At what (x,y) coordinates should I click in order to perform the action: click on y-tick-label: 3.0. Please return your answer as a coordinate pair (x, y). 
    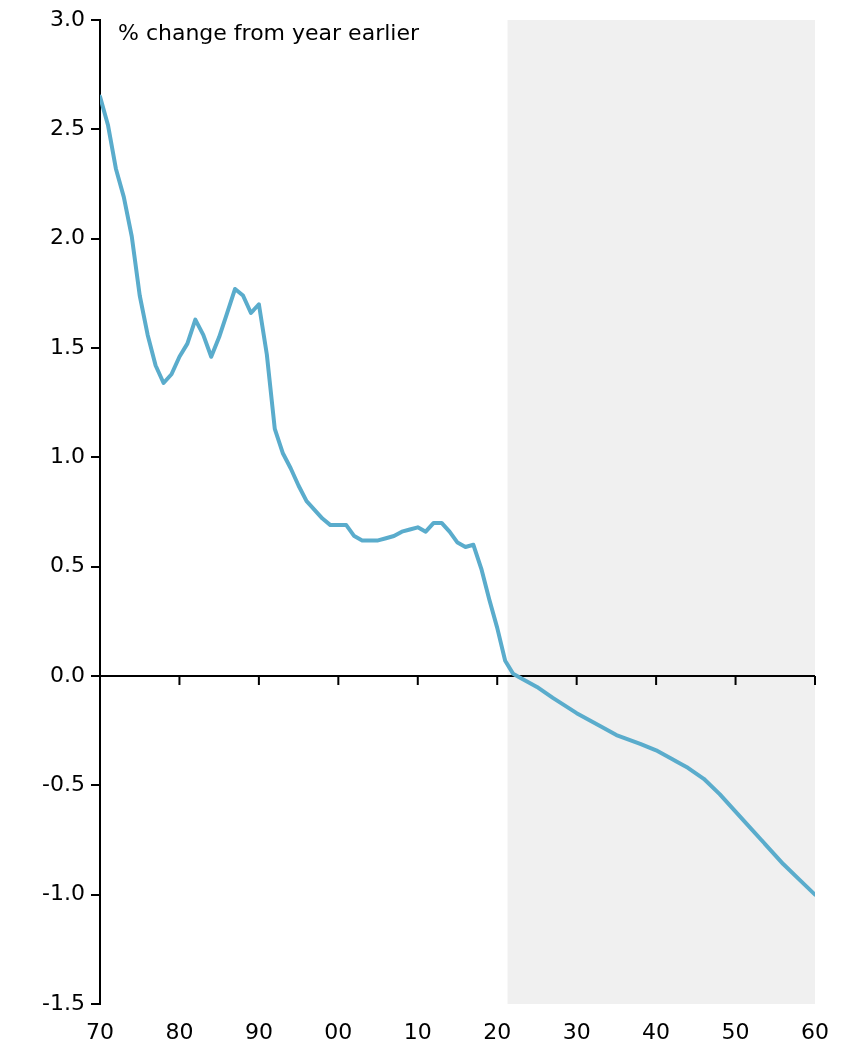
    Looking at the image, I should click on (67, 18).